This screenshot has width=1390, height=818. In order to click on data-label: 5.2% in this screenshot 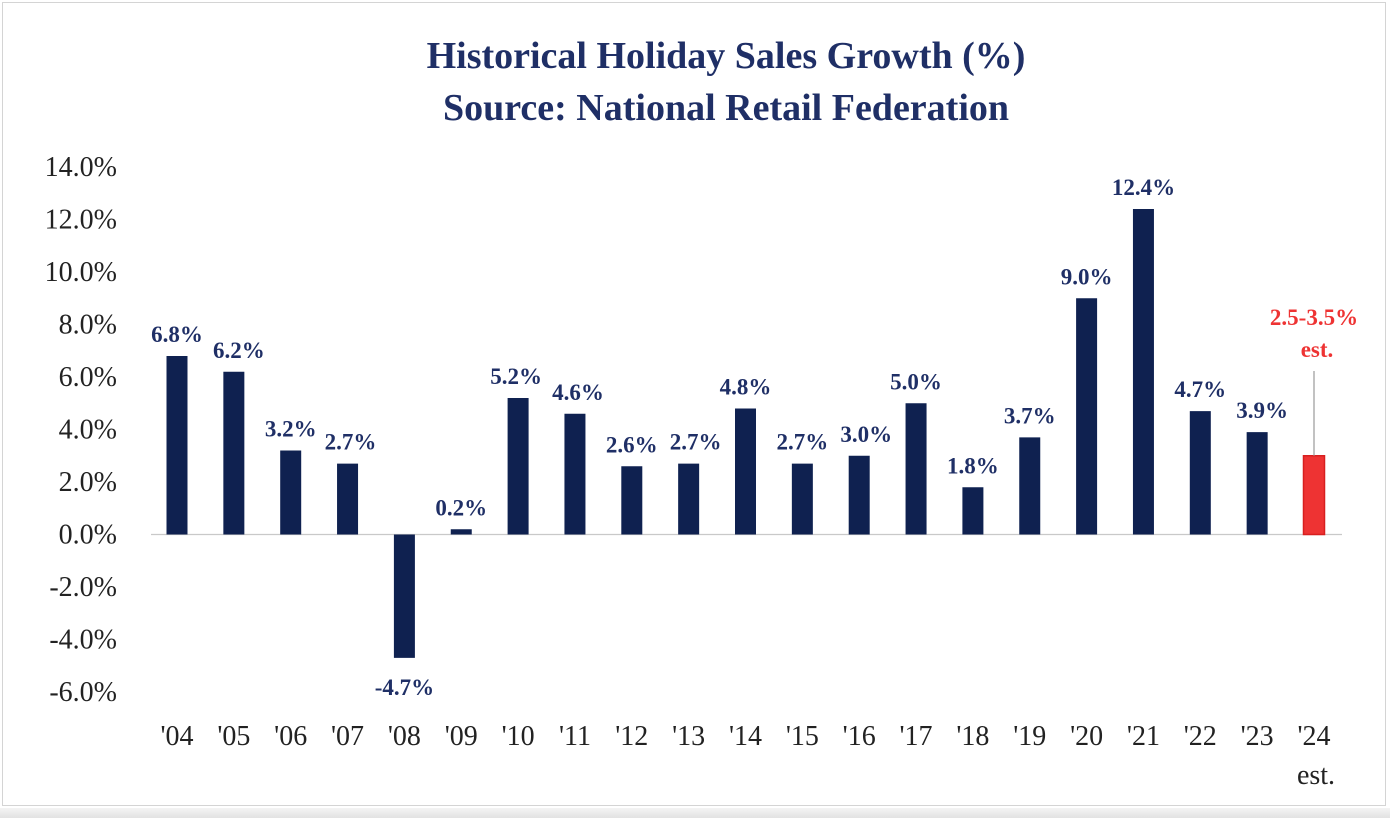, I will do `click(516, 376)`.